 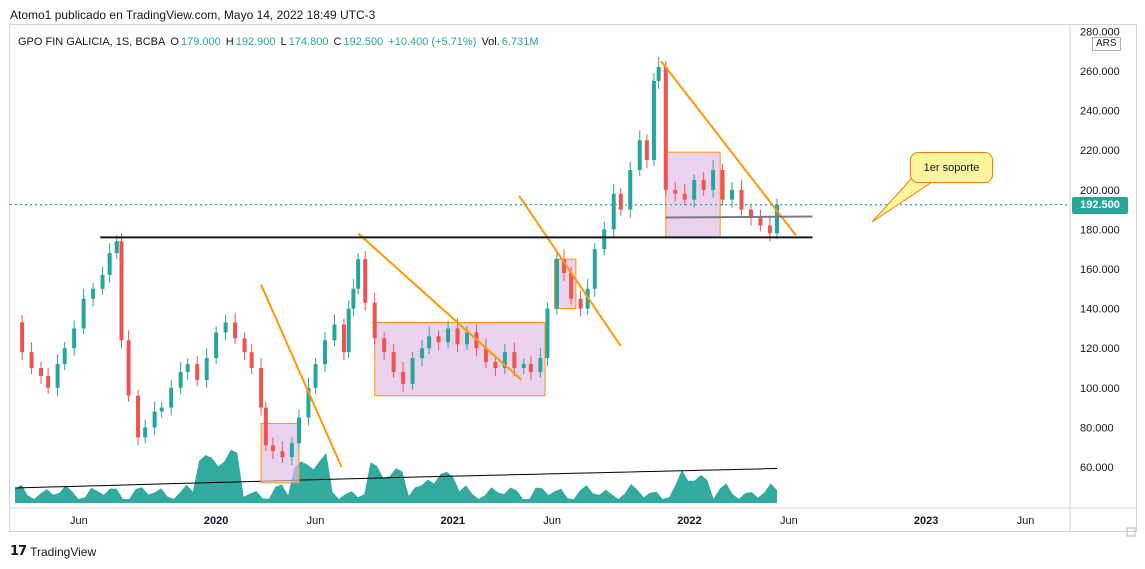 I want to click on x-tick-label: 2022, so click(x=689, y=521).